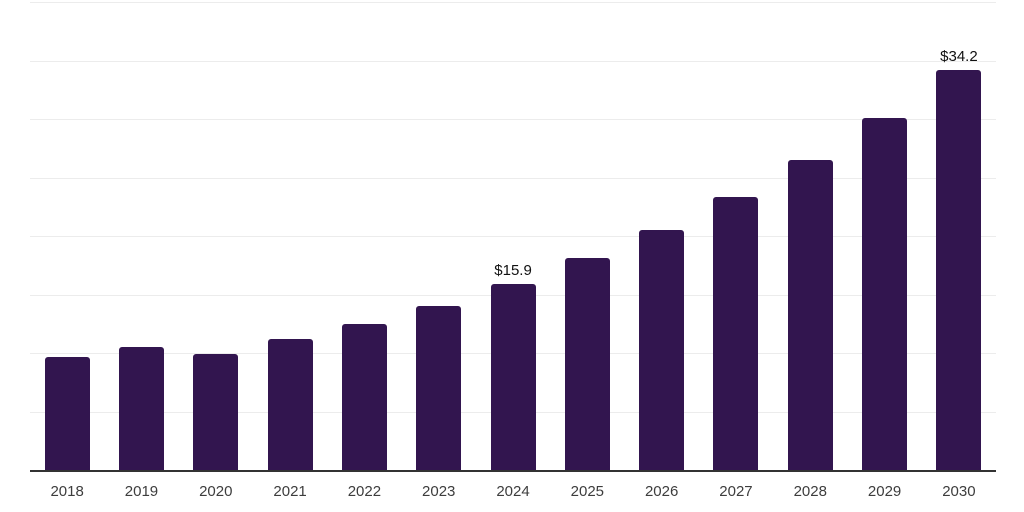 Image resolution: width=1024 pixels, height=512 pixels. Describe the element at coordinates (661, 491) in the screenshot. I see `x-tick-label-2026: 2026` at that location.